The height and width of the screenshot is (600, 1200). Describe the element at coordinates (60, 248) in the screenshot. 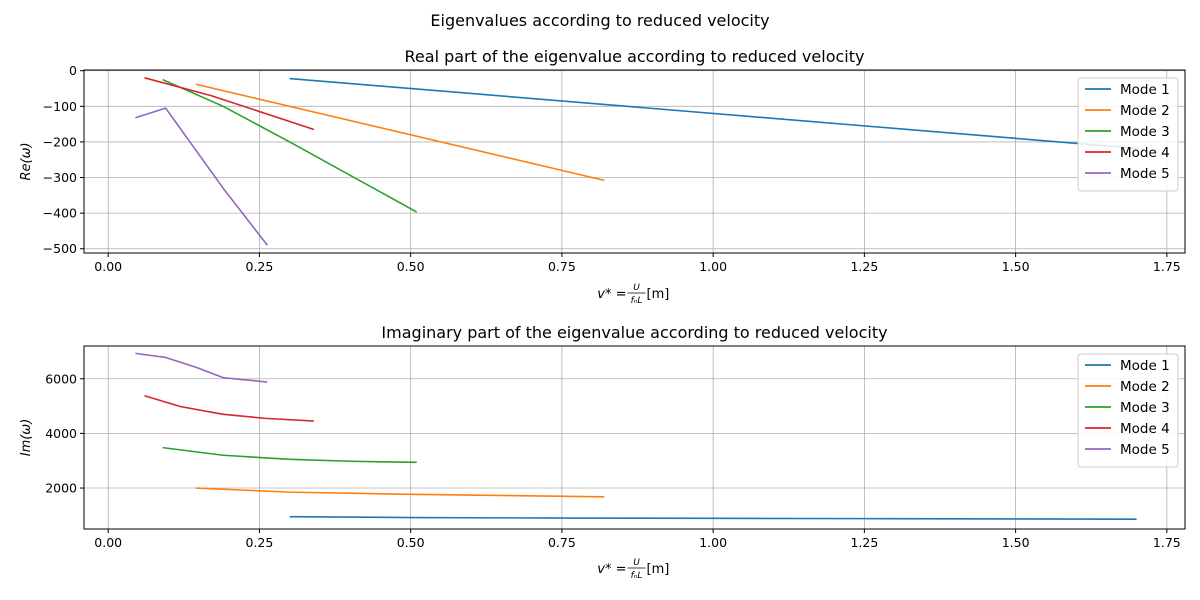

I see `y-tick-label: −500` at that location.